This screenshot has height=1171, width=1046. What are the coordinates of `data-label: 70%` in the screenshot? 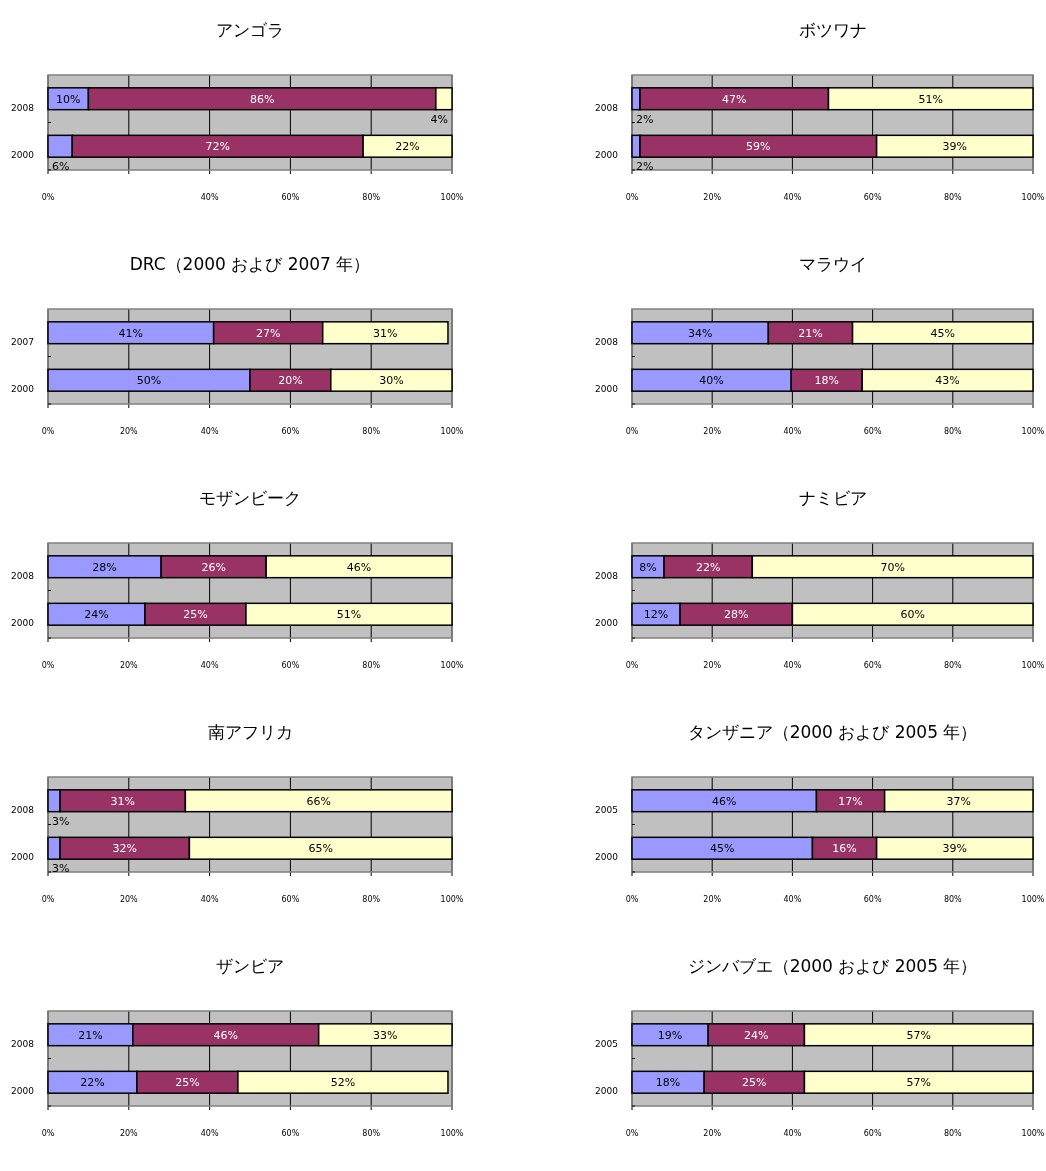 It's located at (892, 567).